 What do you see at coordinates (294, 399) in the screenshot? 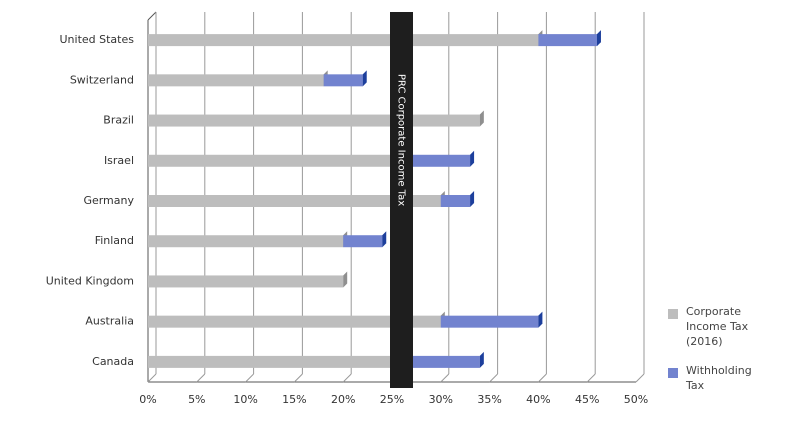
I see `x-tick-label: 15%` at bounding box center [294, 399].